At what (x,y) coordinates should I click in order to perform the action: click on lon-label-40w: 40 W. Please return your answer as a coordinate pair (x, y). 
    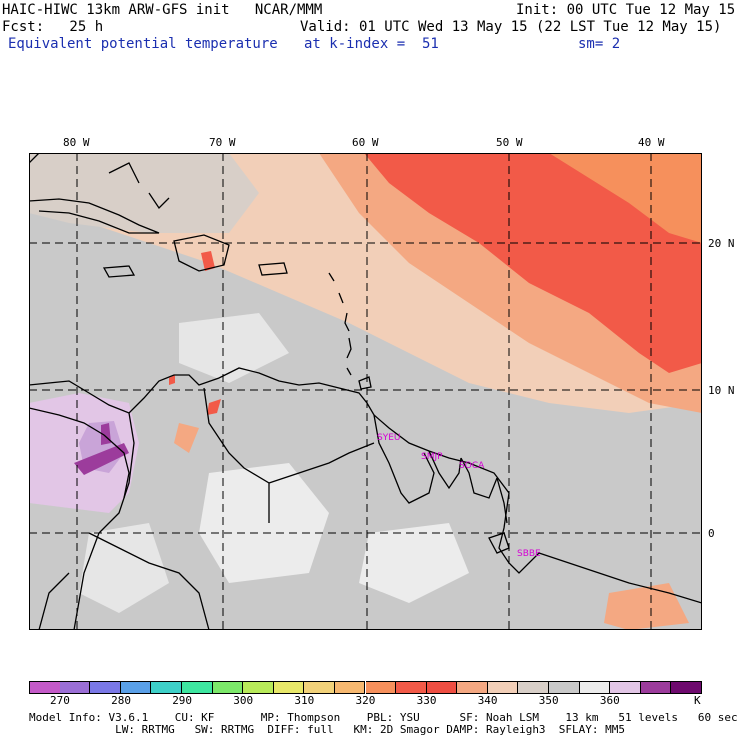
    Looking at the image, I should click on (651, 142).